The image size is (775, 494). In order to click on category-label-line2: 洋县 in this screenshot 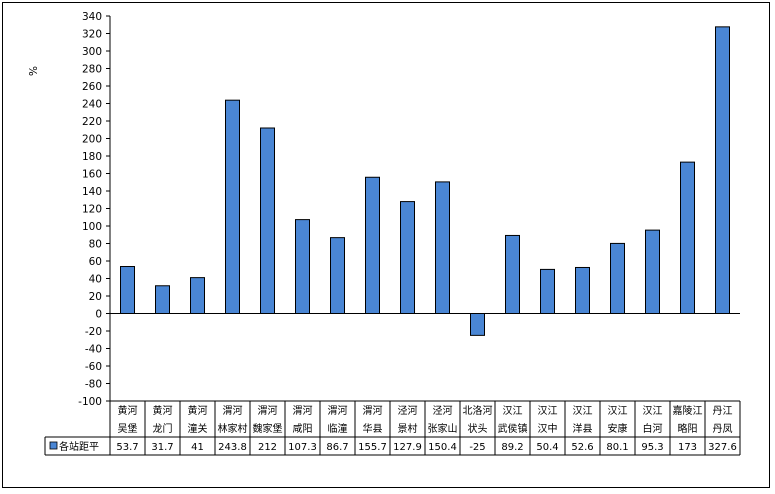, I will do `click(583, 428)`.